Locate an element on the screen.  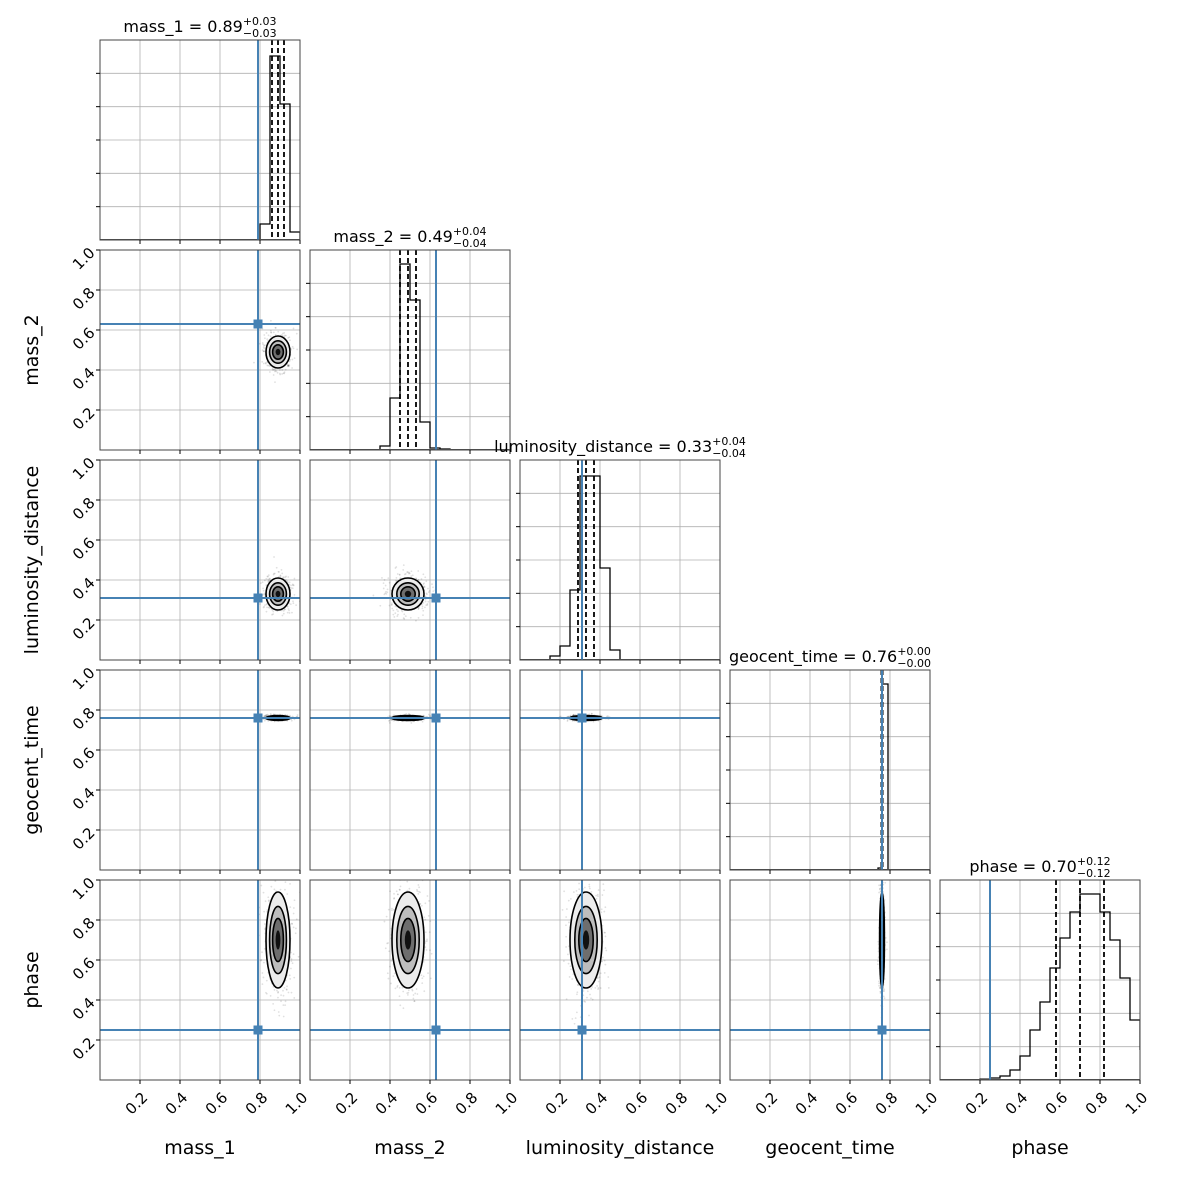
panel-phase-geocent_time is located at coordinates (830, 980).